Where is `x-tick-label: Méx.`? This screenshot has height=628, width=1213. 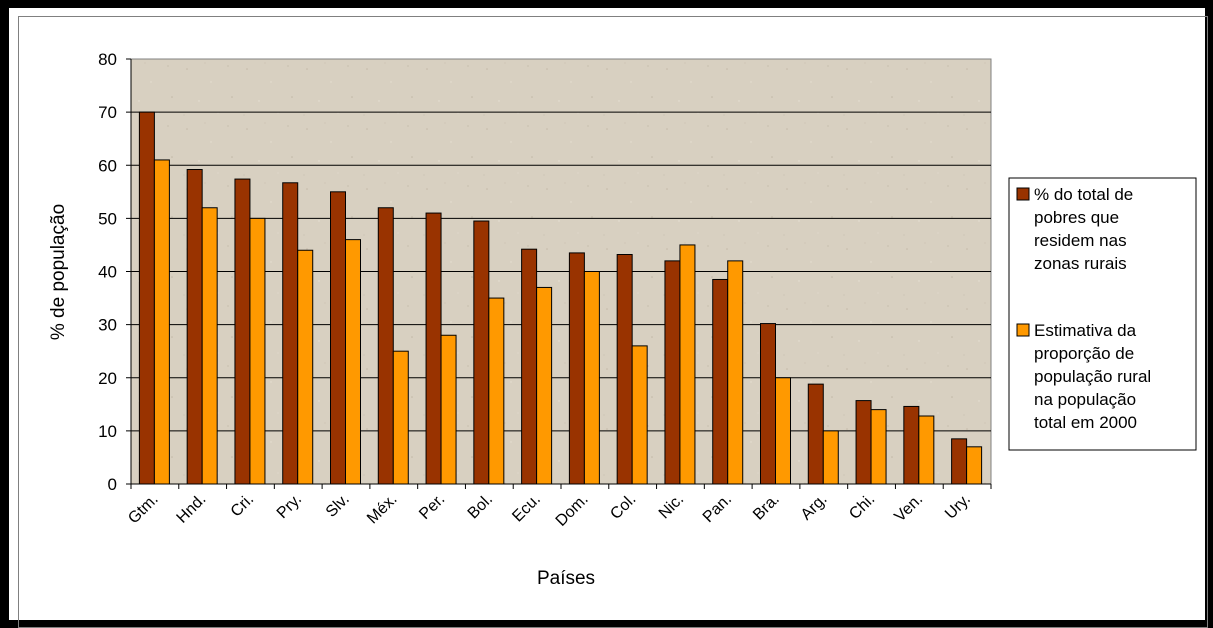
x-tick-label: Méx. is located at coordinates (382, 509).